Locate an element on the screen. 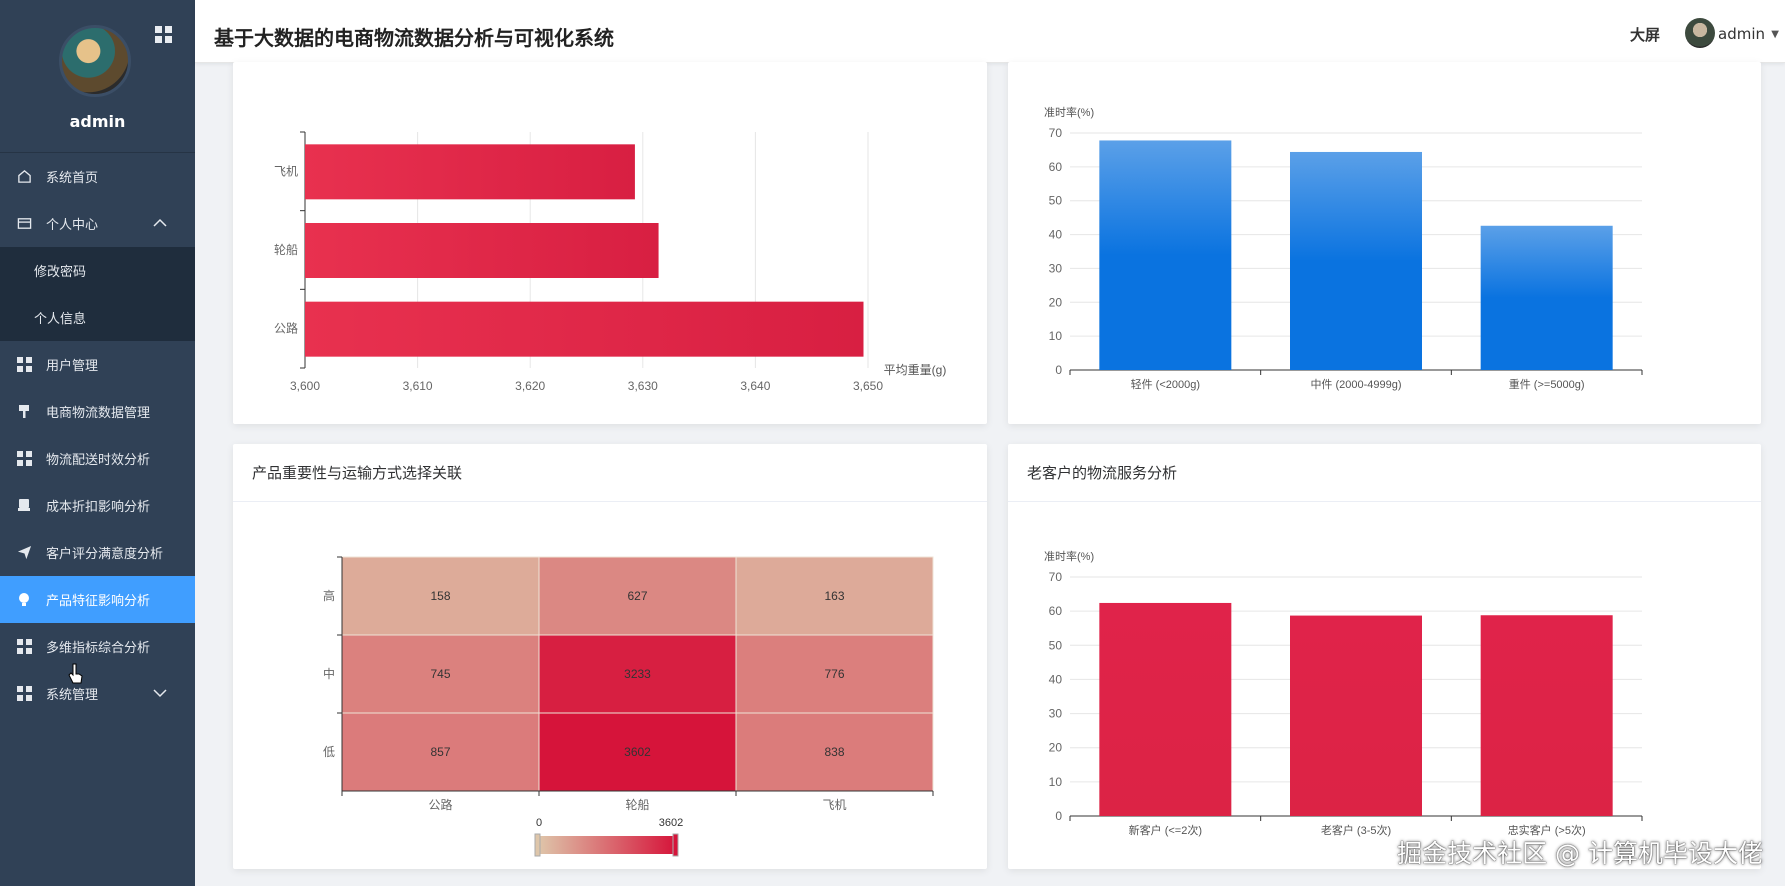 The height and width of the screenshot is (886, 1785). heatmap-cell-value: 3233 is located at coordinates (637, 674).